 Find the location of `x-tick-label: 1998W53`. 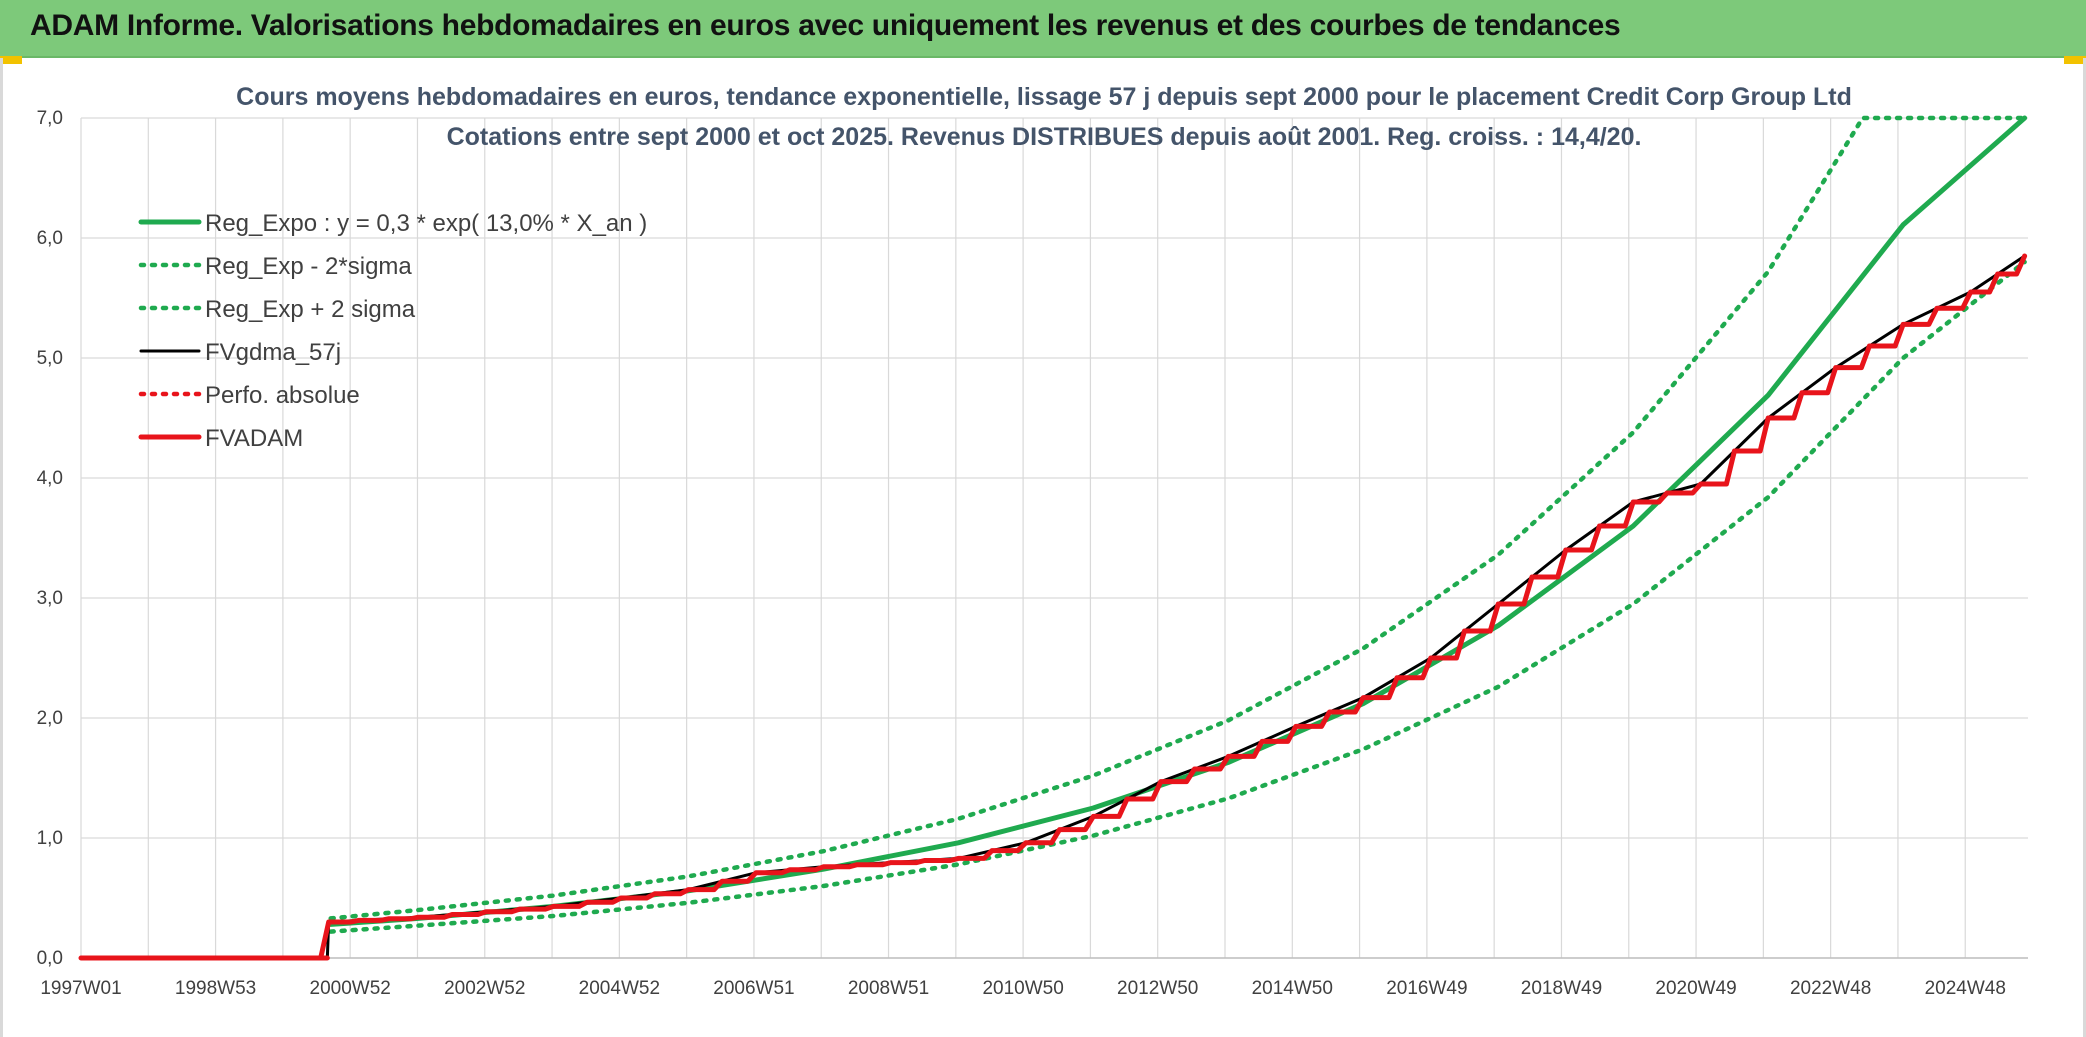

x-tick-label: 1998W53 is located at coordinates (215, 988).